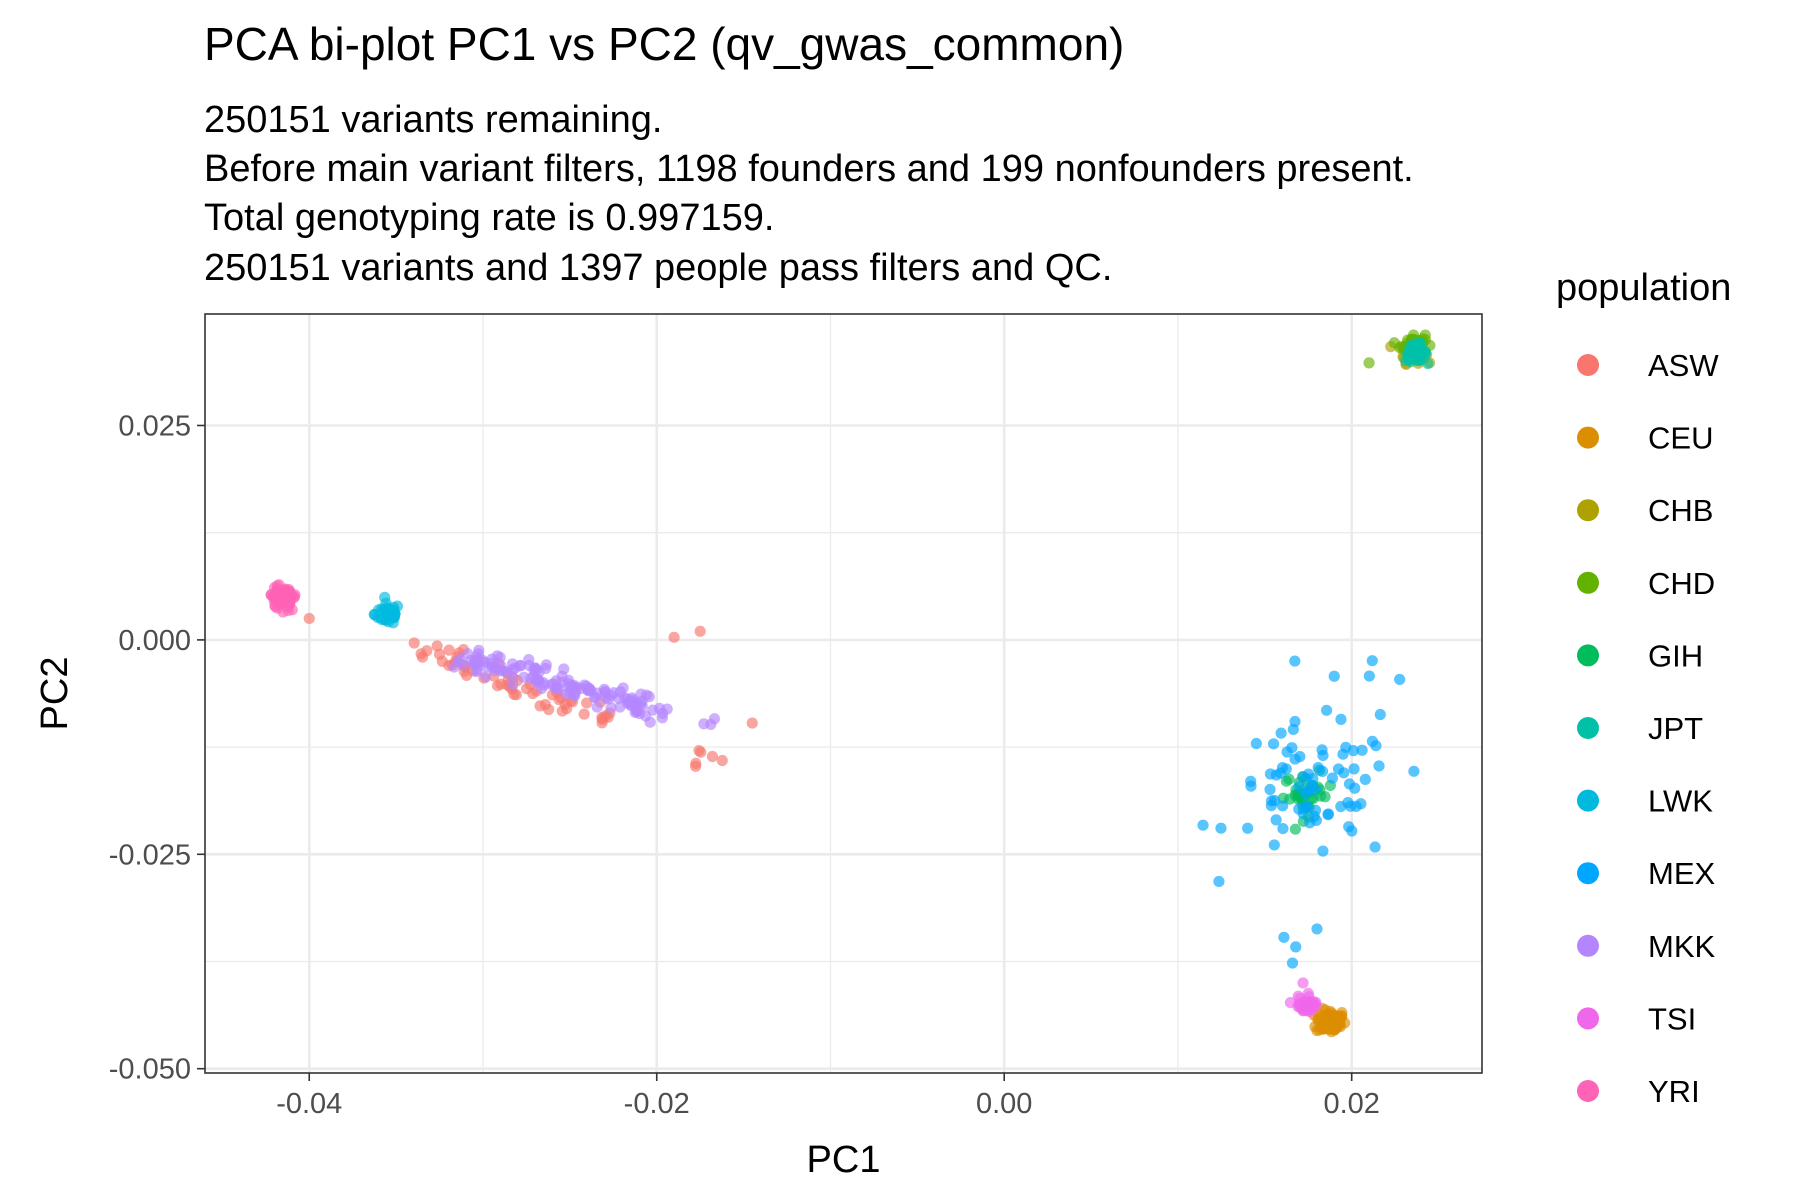 The image size is (1800, 1200). What do you see at coordinates (1588, 1018) in the screenshot?
I see `legend-key-tsi` at bounding box center [1588, 1018].